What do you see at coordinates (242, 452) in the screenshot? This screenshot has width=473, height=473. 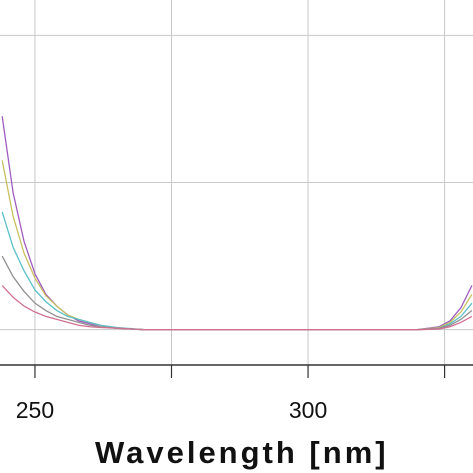 I see `x-axis-label: Wavelength [nm]` at bounding box center [242, 452].